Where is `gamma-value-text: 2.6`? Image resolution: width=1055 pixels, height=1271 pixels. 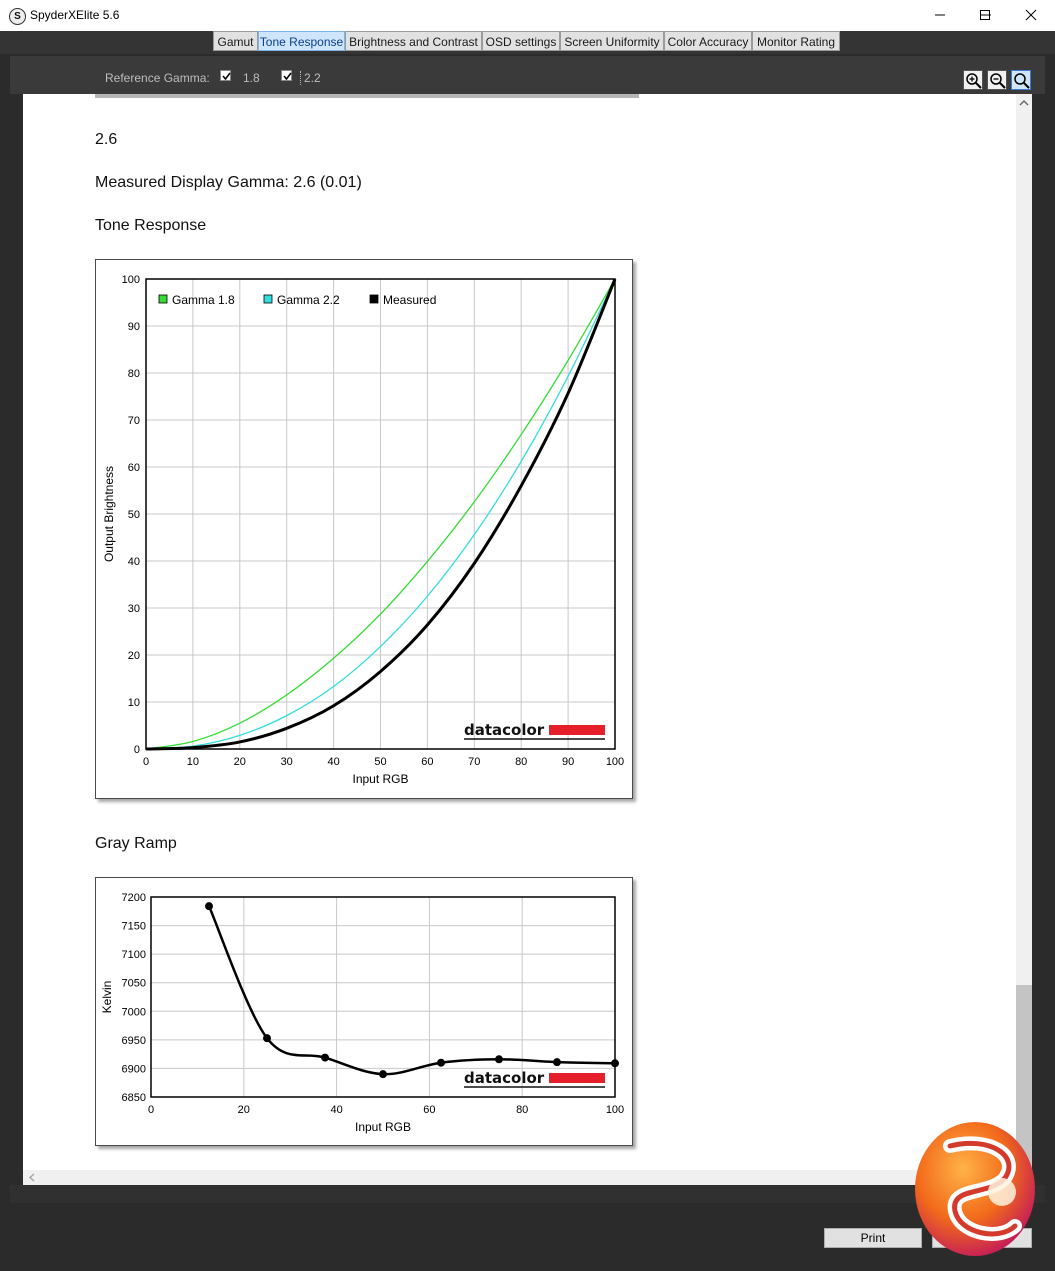
gamma-value-text: 2.6 is located at coordinates (106, 139).